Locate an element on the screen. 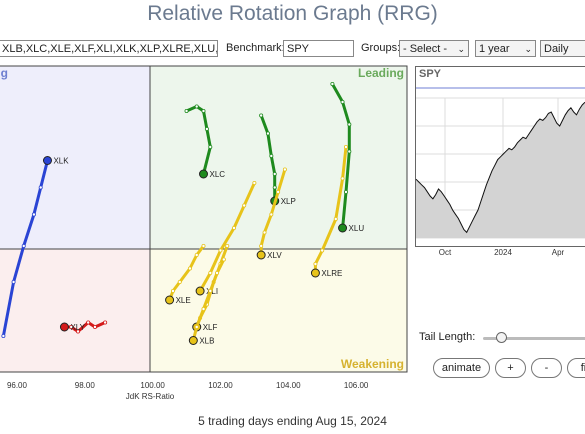  quadrant-lagging is located at coordinates (75, 310).